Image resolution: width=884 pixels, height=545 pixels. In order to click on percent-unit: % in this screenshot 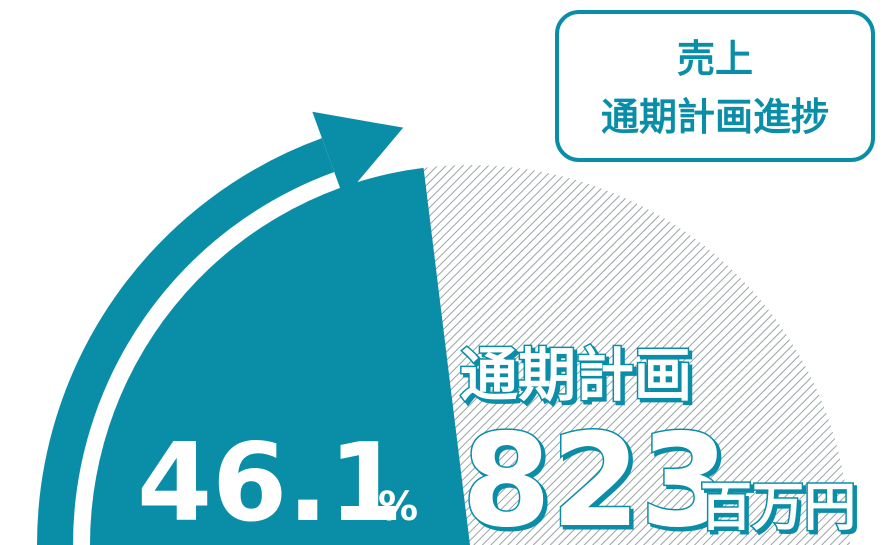, I will do `click(398, 507)`.